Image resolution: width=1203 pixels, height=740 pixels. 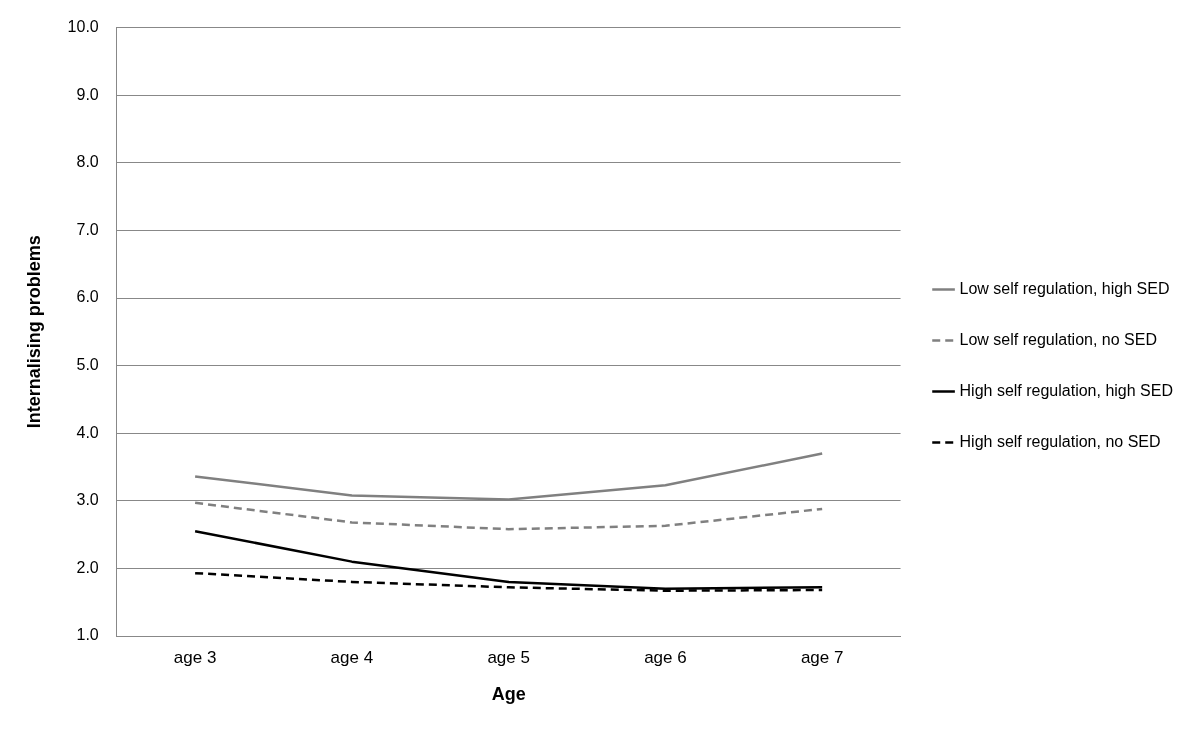 What do you see at coordinates (87, 365) in the screenshot?
I see `y-tick-label: 5.0` at bounding box center [87, 365].